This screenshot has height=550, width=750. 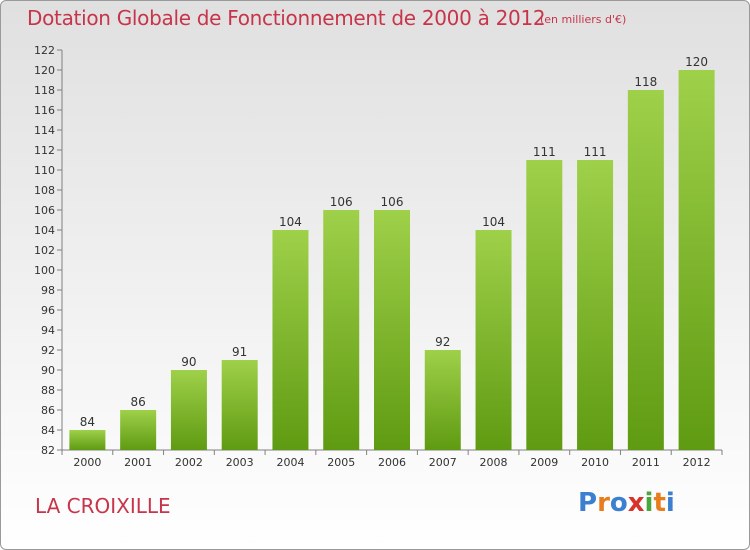 I want to click on y-tick-label: 118, so click(x=44, y=90).